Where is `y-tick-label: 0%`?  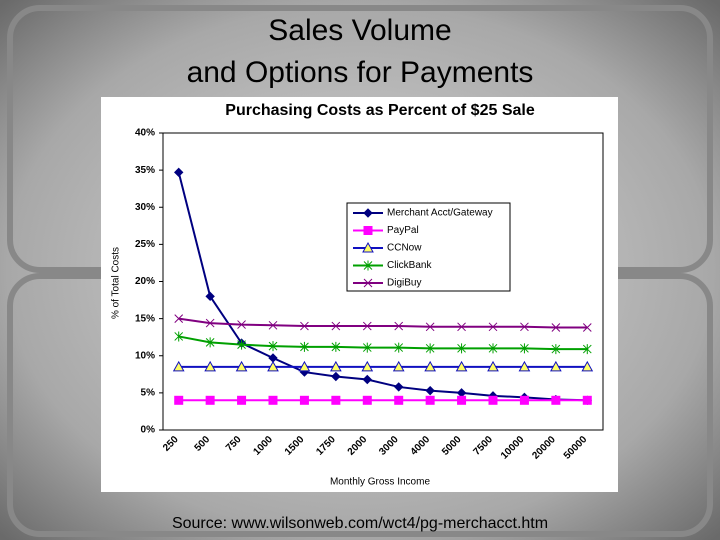
y-tick-label: 0% is located at coordinates (148, 430).